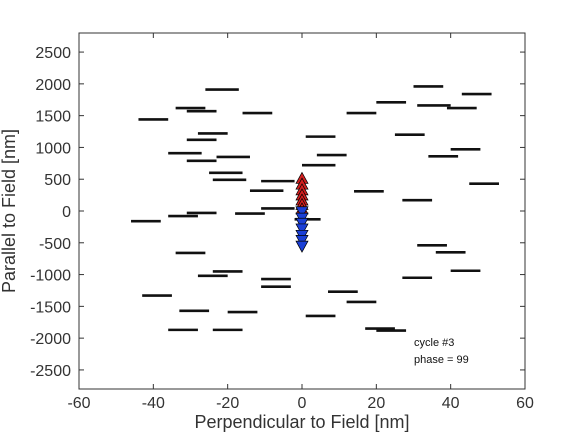  I want to click on x-tick-label: -60, so click(78, 403).